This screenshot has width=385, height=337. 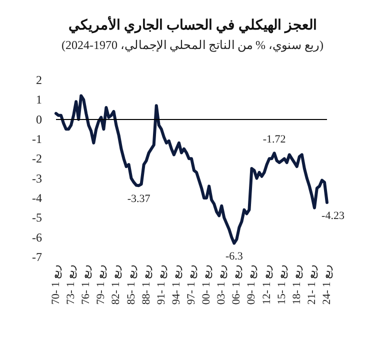 I want to click on x-tick-label: 09- 1 ربع, so click(x=252, y=285).